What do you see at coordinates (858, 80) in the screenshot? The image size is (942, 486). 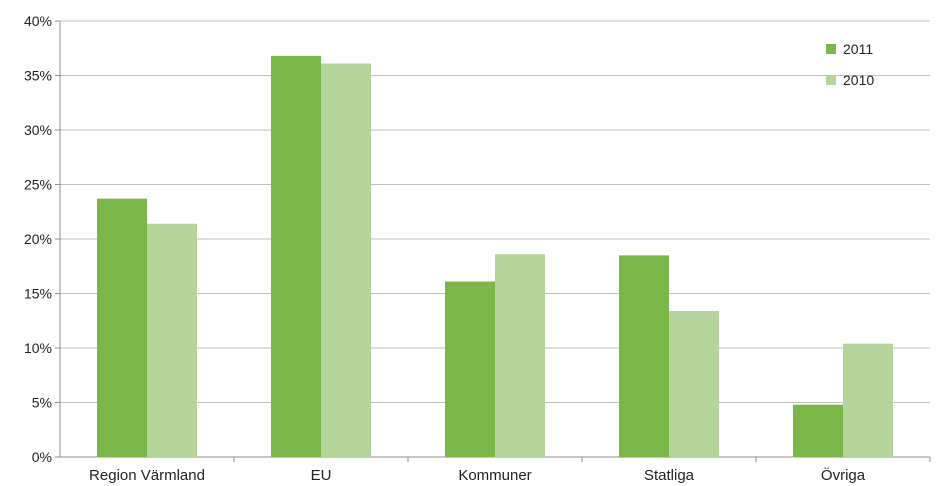 I see `legend-label-2010: 2010` at bounding box center [858, 80].